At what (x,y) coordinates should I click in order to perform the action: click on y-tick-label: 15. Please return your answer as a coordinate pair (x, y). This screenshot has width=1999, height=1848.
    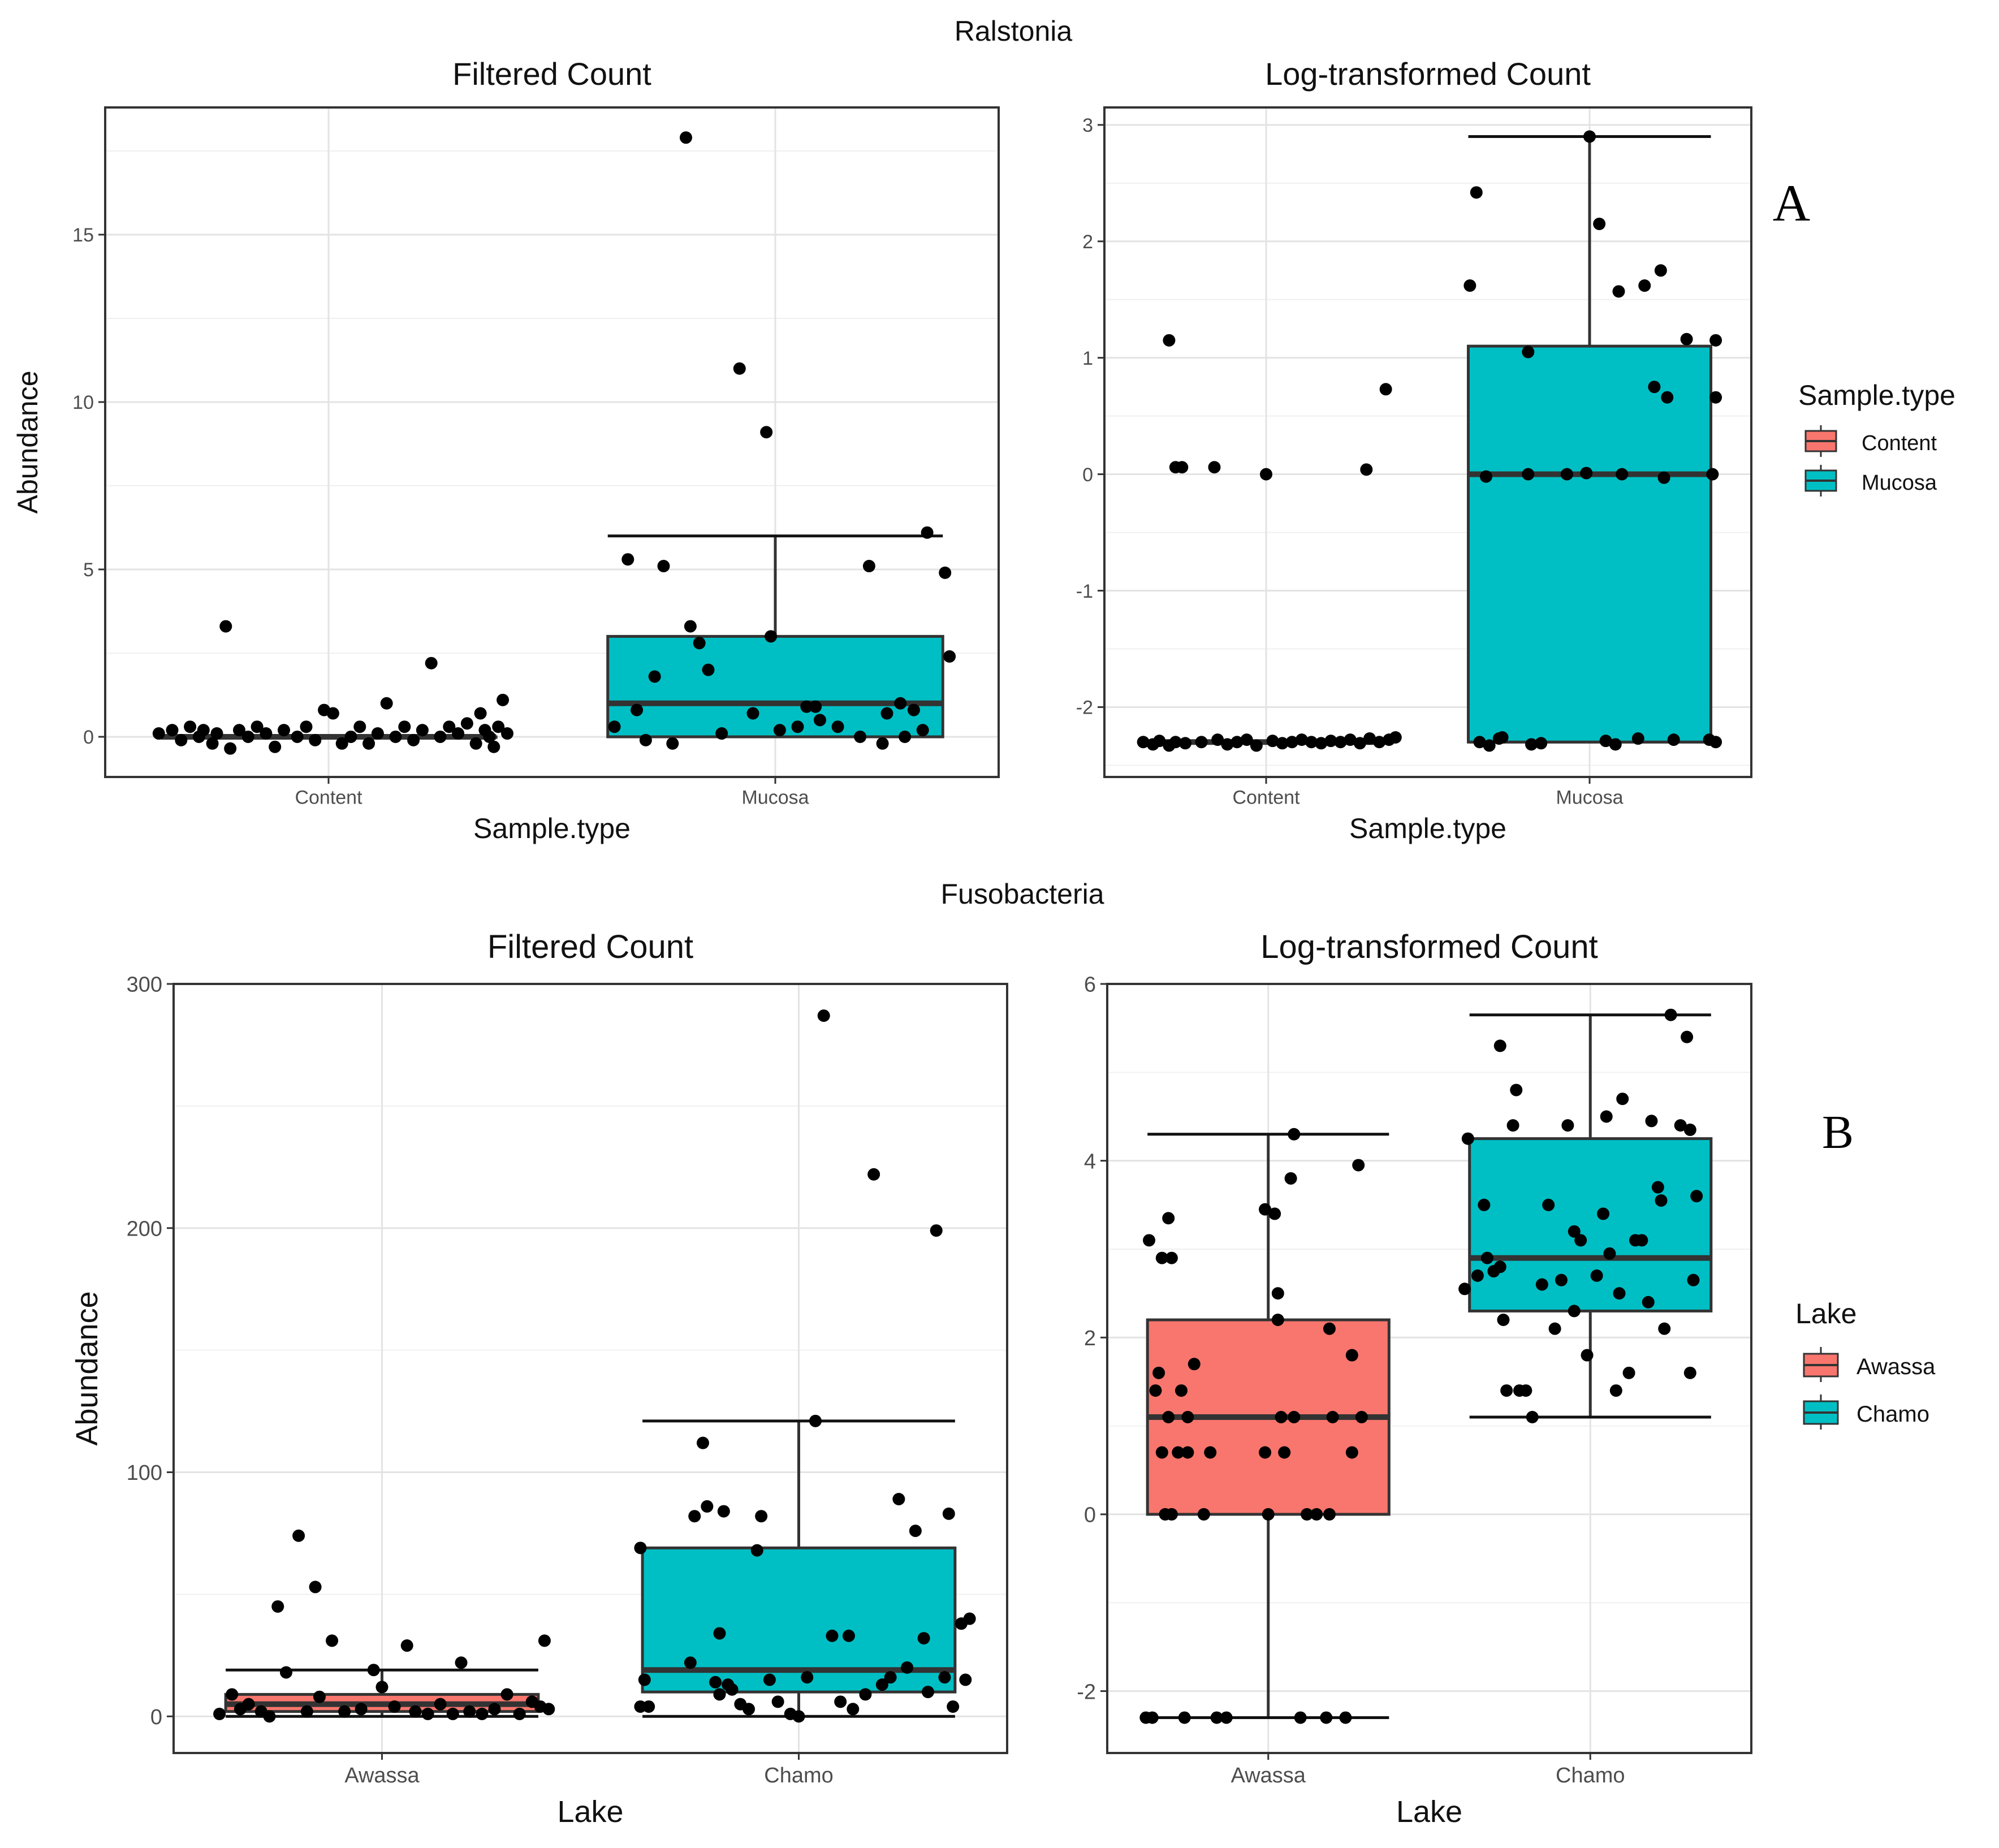
    Looking at the image, I should click on (83, 235).